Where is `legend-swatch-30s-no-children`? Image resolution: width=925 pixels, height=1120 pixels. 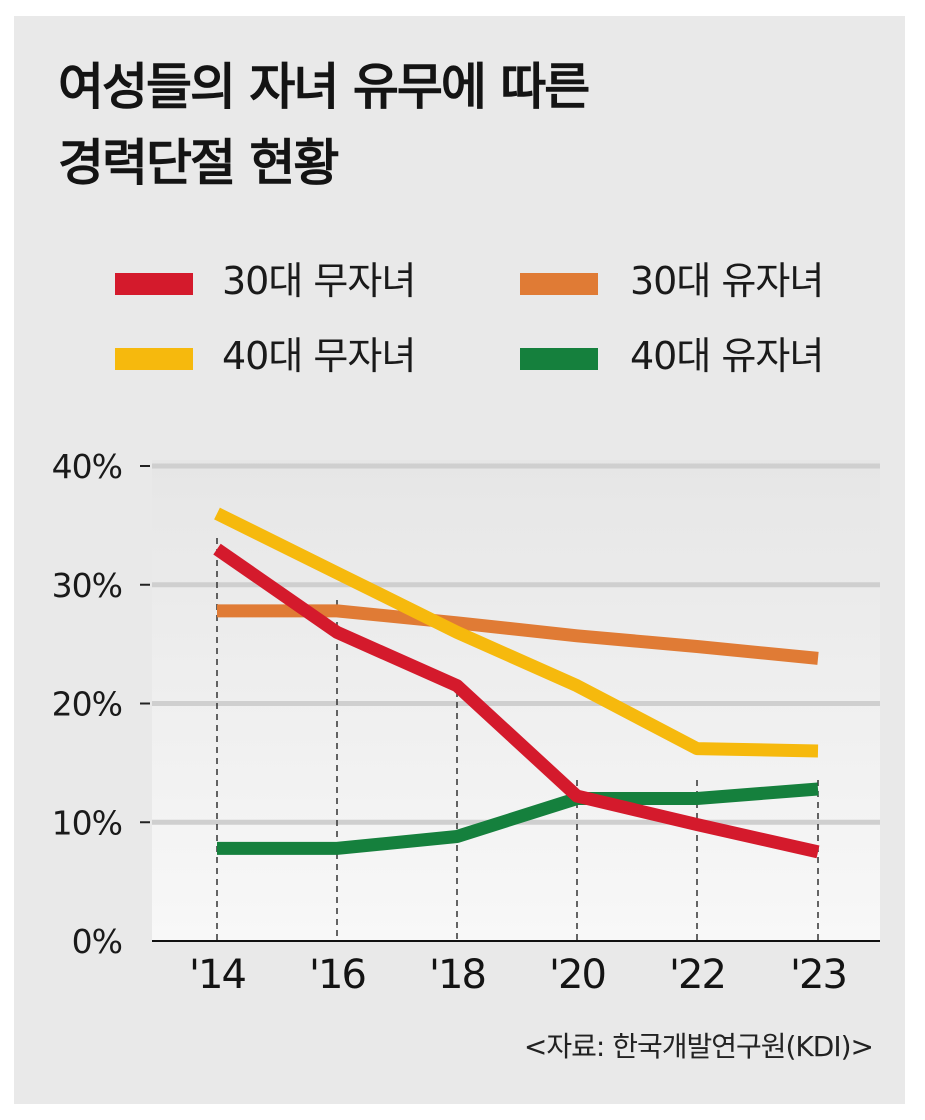
legend-swatch-30s-no-children is located at coordinates (154, 284).